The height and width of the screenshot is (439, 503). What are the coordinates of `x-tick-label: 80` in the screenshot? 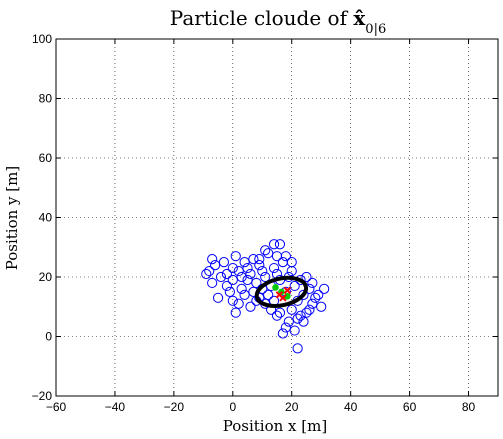 It's located at (469, 407).